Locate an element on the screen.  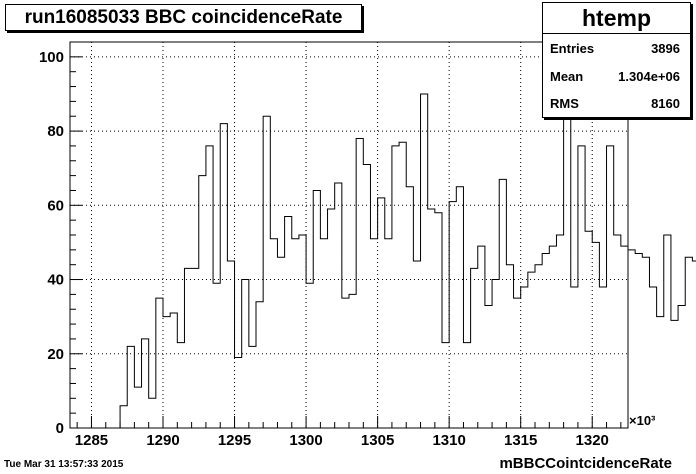
y-tick-label: 60 is located at coordinates (55, 205).